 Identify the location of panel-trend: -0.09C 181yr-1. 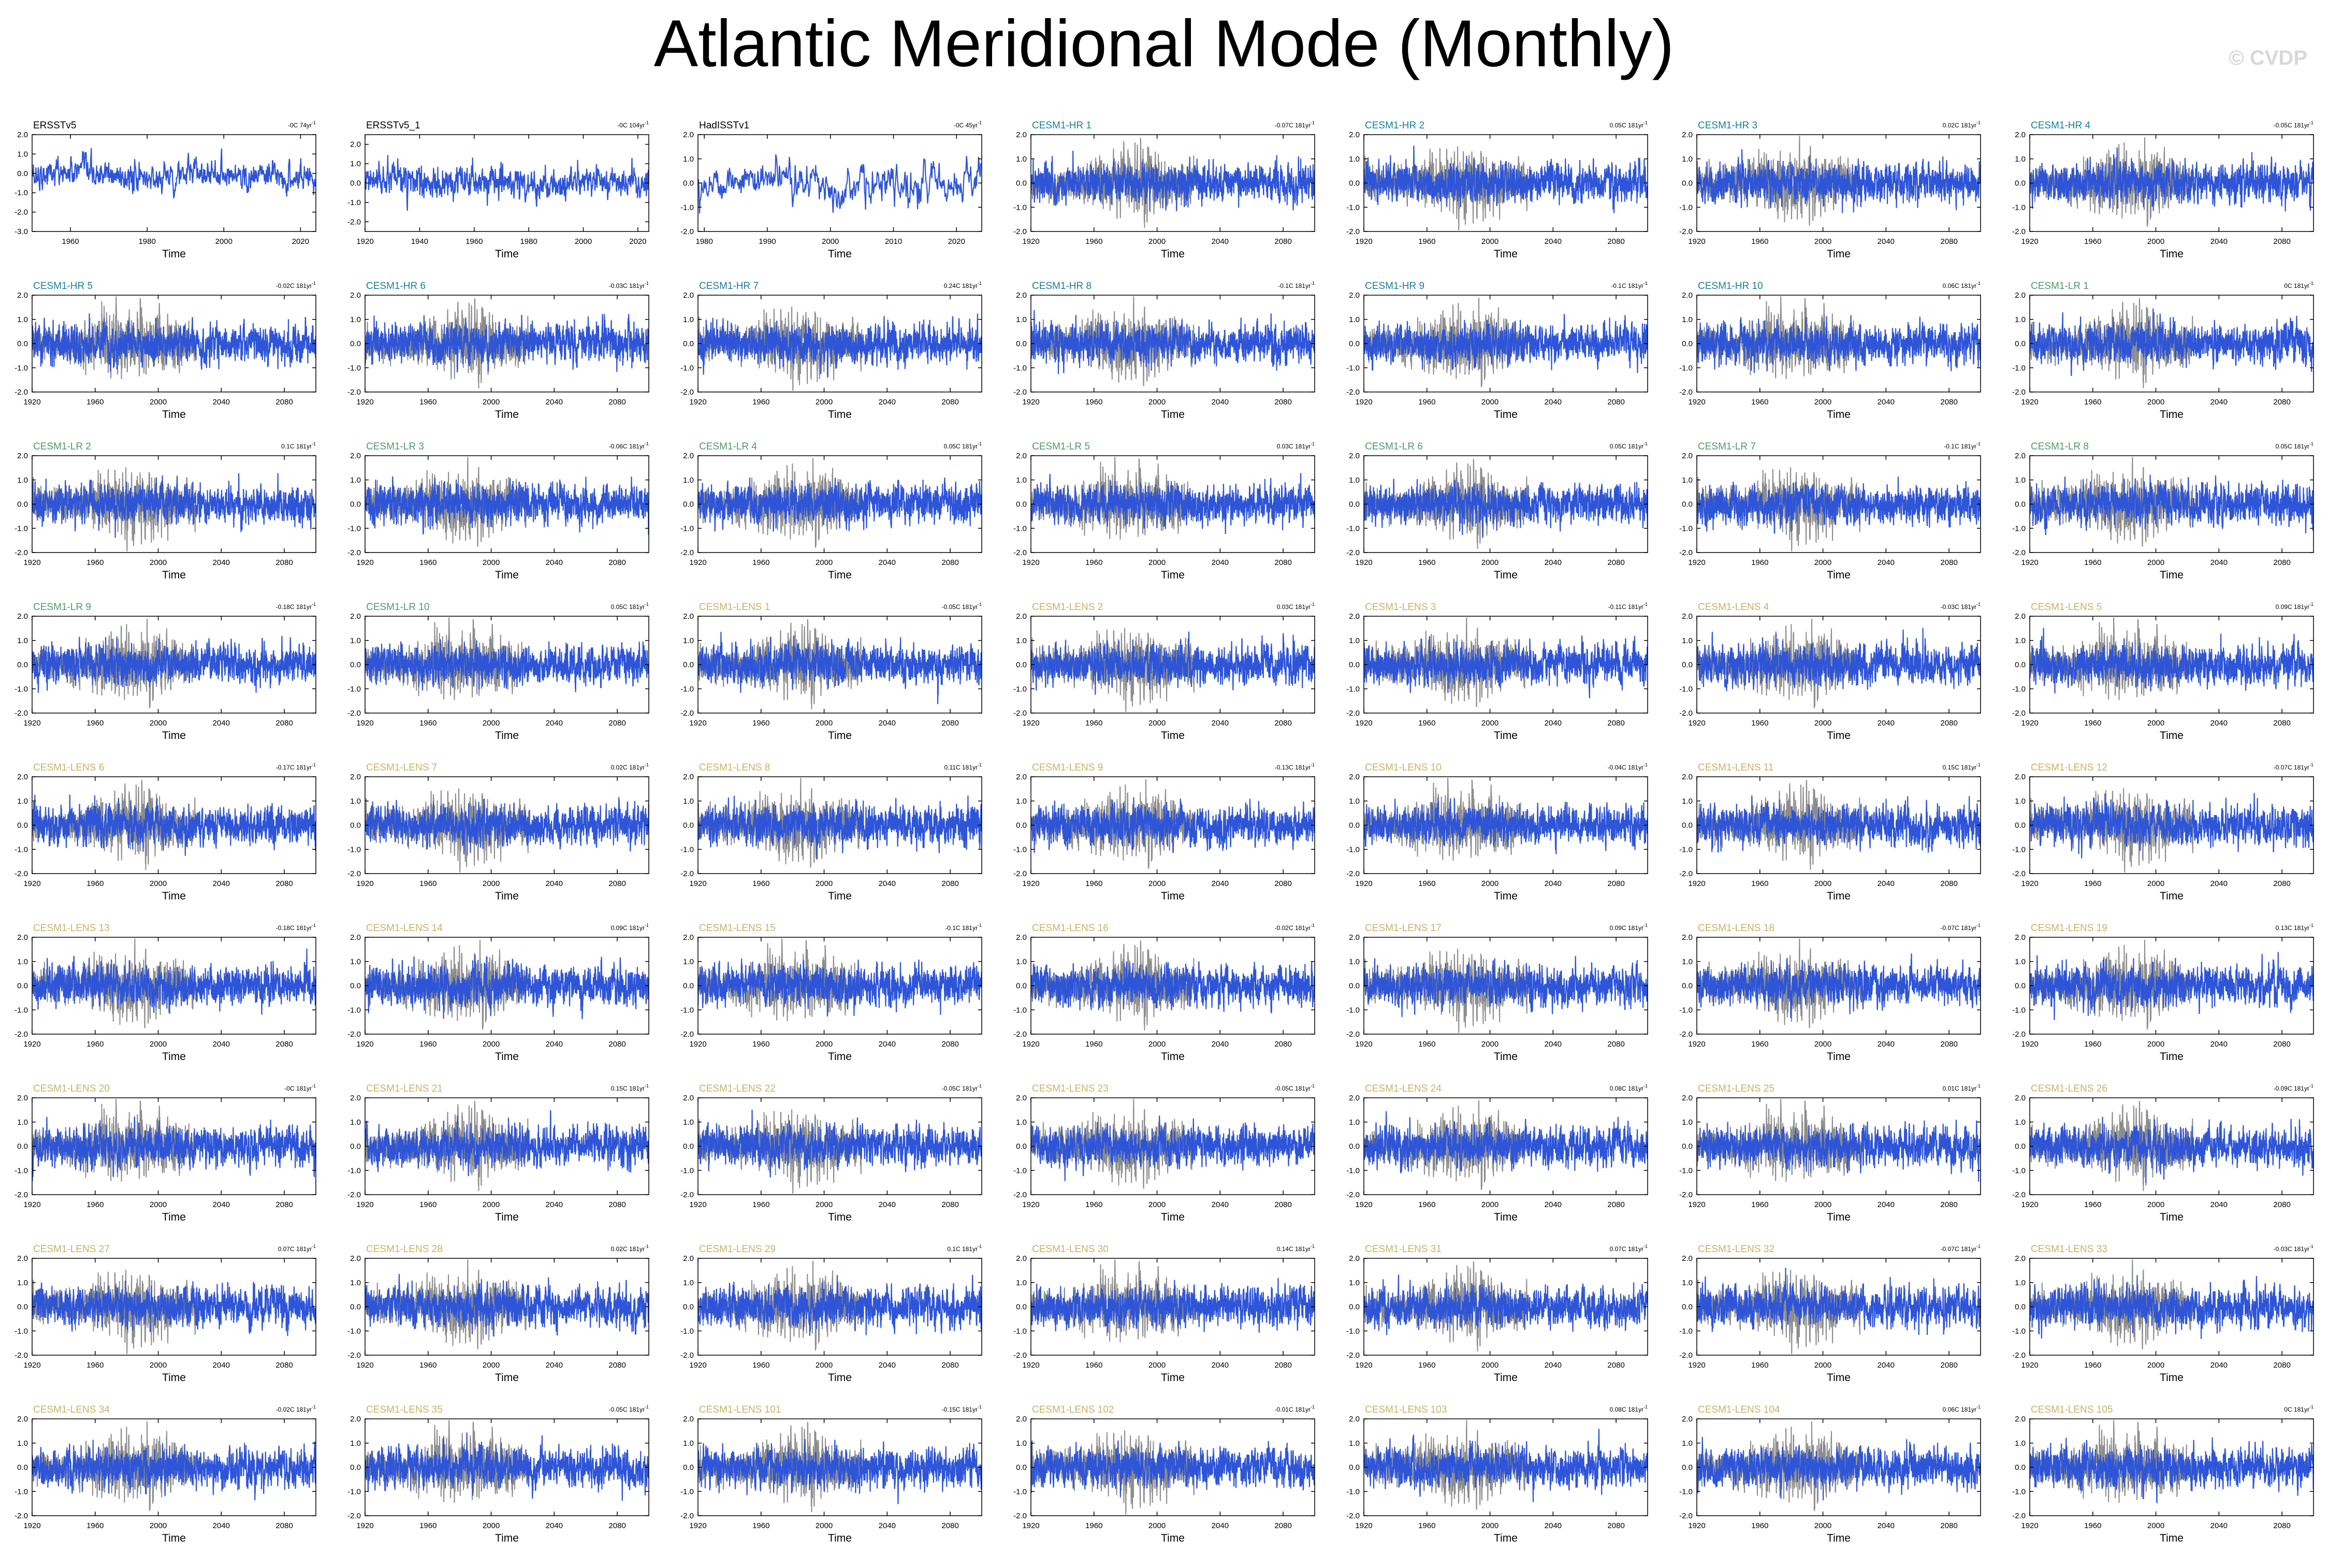
(2294, 1087).